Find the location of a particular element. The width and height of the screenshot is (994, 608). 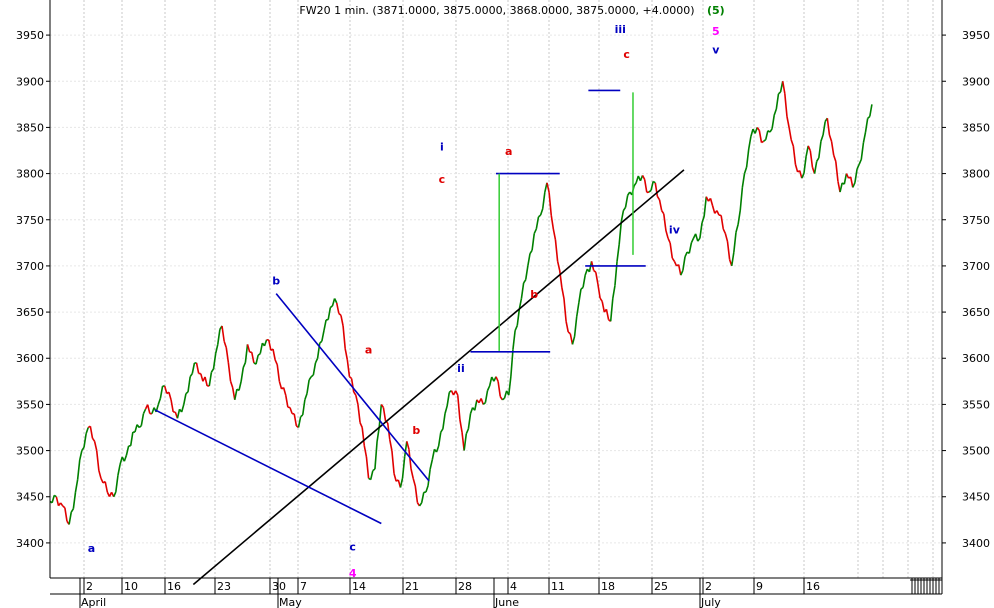

x-tick-label: 16 is located at coordinates (174, 586).